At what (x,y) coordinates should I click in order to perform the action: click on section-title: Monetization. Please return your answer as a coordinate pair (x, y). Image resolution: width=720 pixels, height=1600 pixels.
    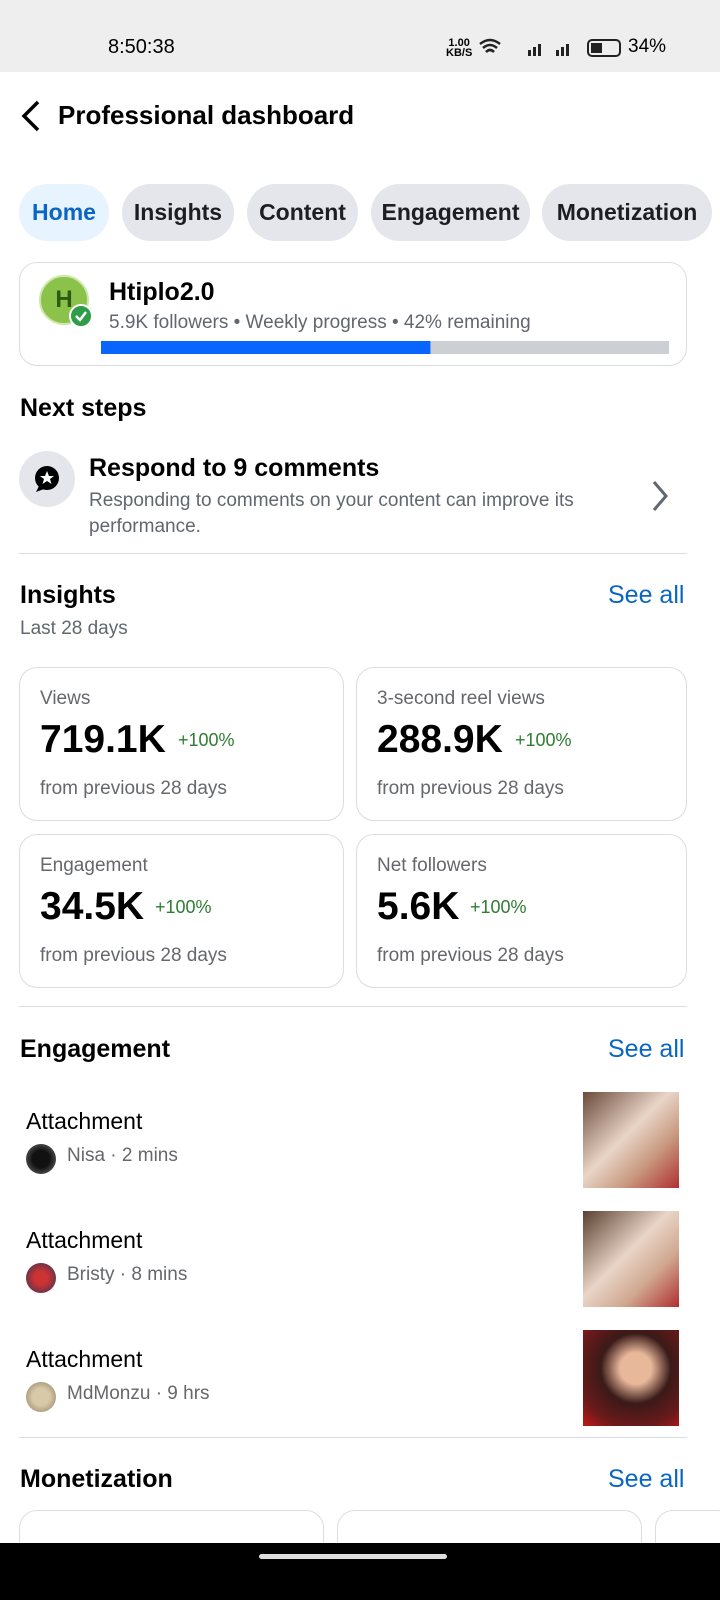
    Looking at the image, I should click on (96, 1479).